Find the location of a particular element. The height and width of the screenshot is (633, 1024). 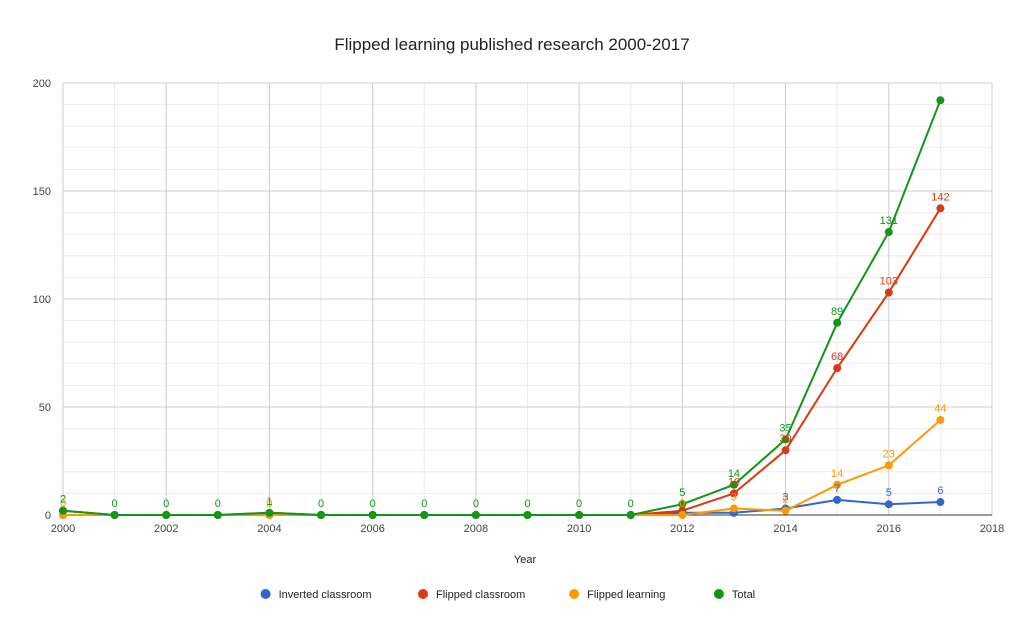

data-label-total: 14 is located at coordinates (734, 474).